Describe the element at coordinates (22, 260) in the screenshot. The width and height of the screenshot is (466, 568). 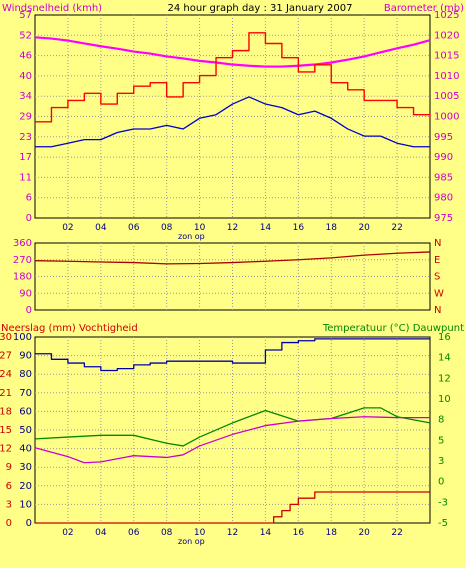
I see `direction-y-tick-label: 270` at that location.